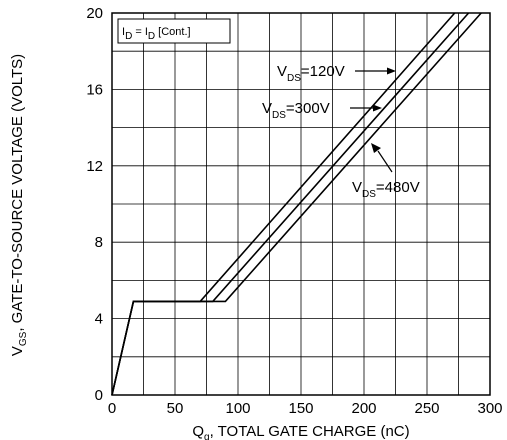 This screenshot has height=440, width=507. Describe the element at coordinates (237, 408) in the screenshot. I see `x-tick-label: 100` at that location.